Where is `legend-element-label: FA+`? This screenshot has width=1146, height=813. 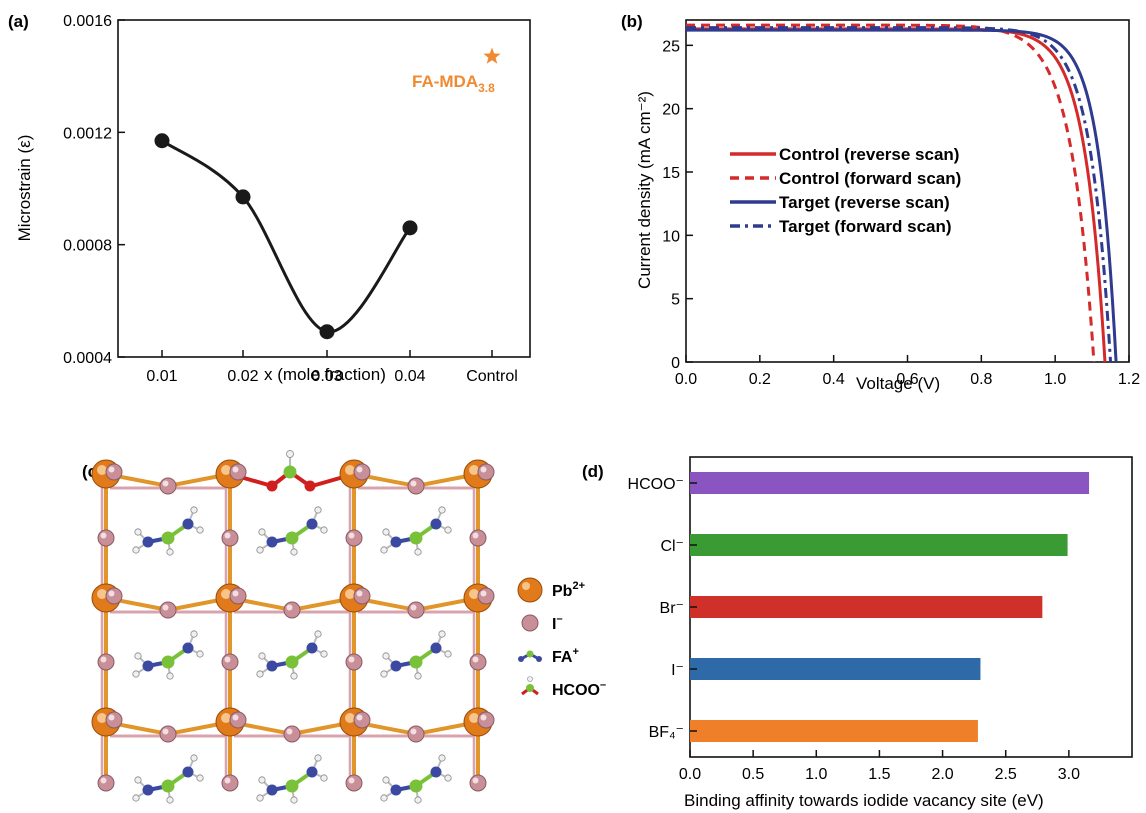
legend-element-label: FA+ is located at coordinates (565, 656).